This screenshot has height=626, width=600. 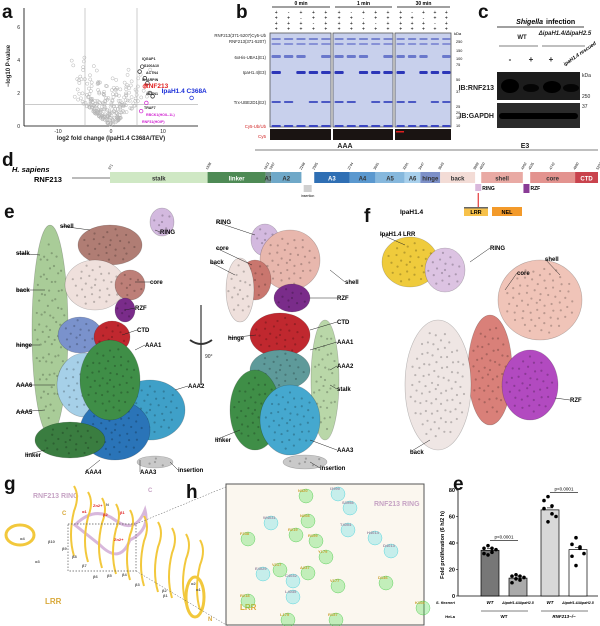 I want to click on x-tick: -10, so click(x=57, y=132).